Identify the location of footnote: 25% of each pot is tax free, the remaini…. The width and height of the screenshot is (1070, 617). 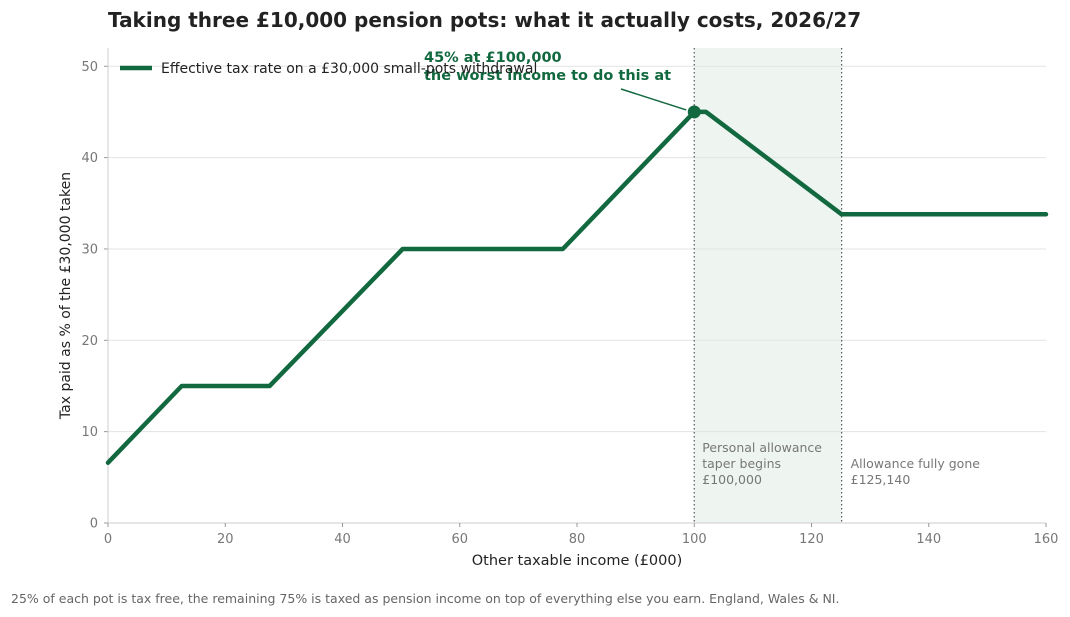
(425, 598).